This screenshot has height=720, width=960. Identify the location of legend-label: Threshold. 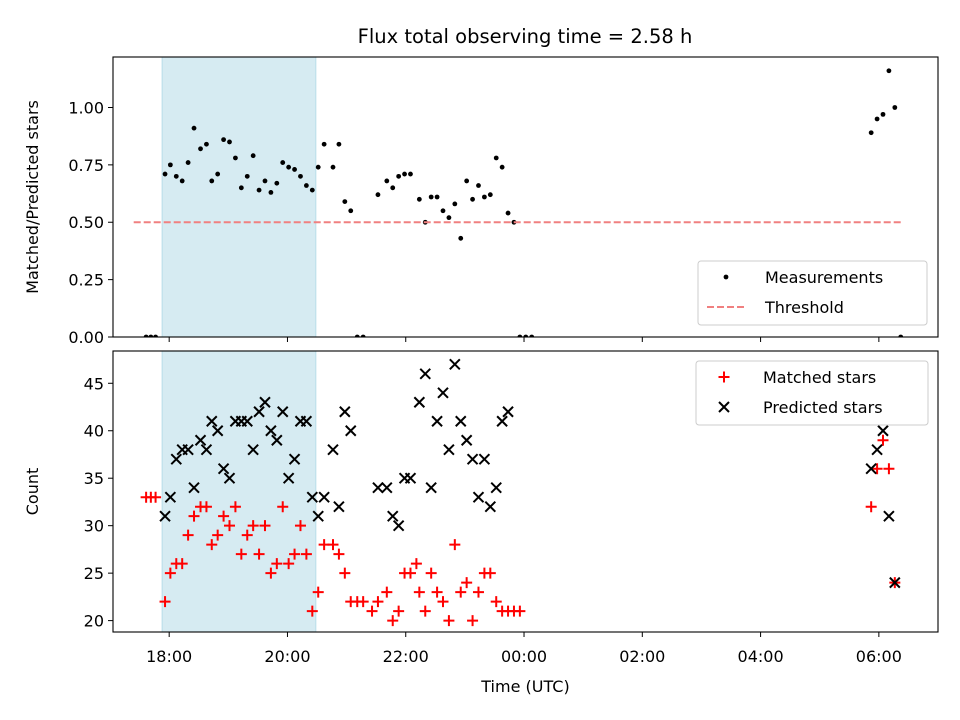
(804, 307).